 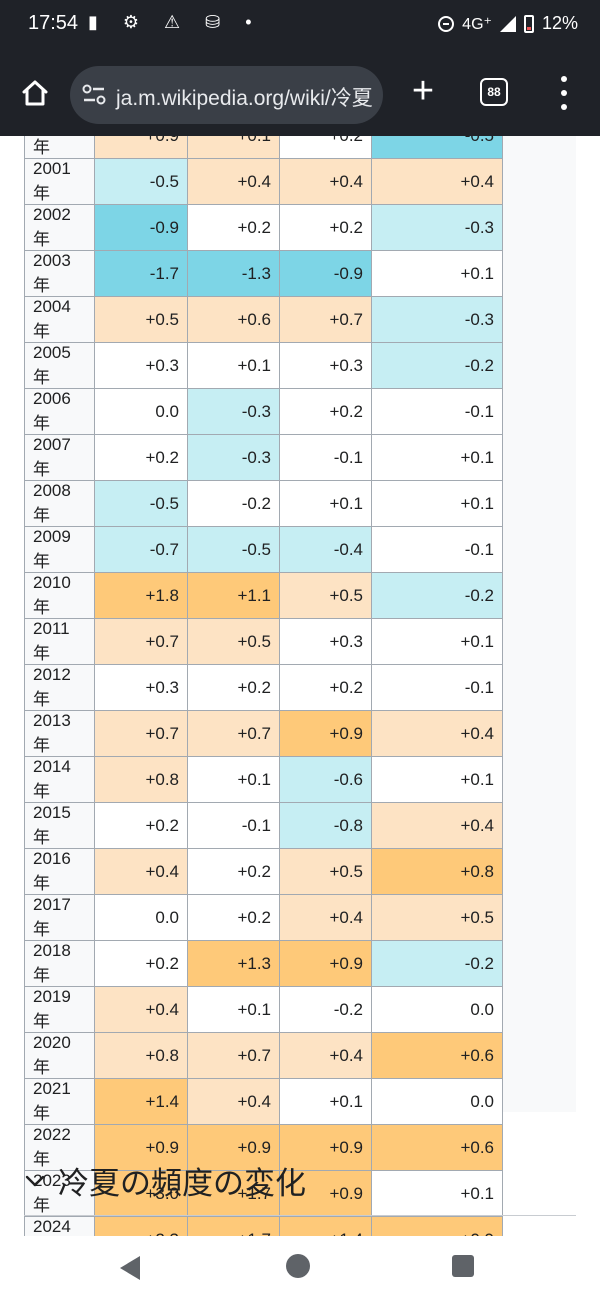 I want to click on address-bar: ja.m.wikipedia.org/wiki/冷夏, so click(x=226, y=95).